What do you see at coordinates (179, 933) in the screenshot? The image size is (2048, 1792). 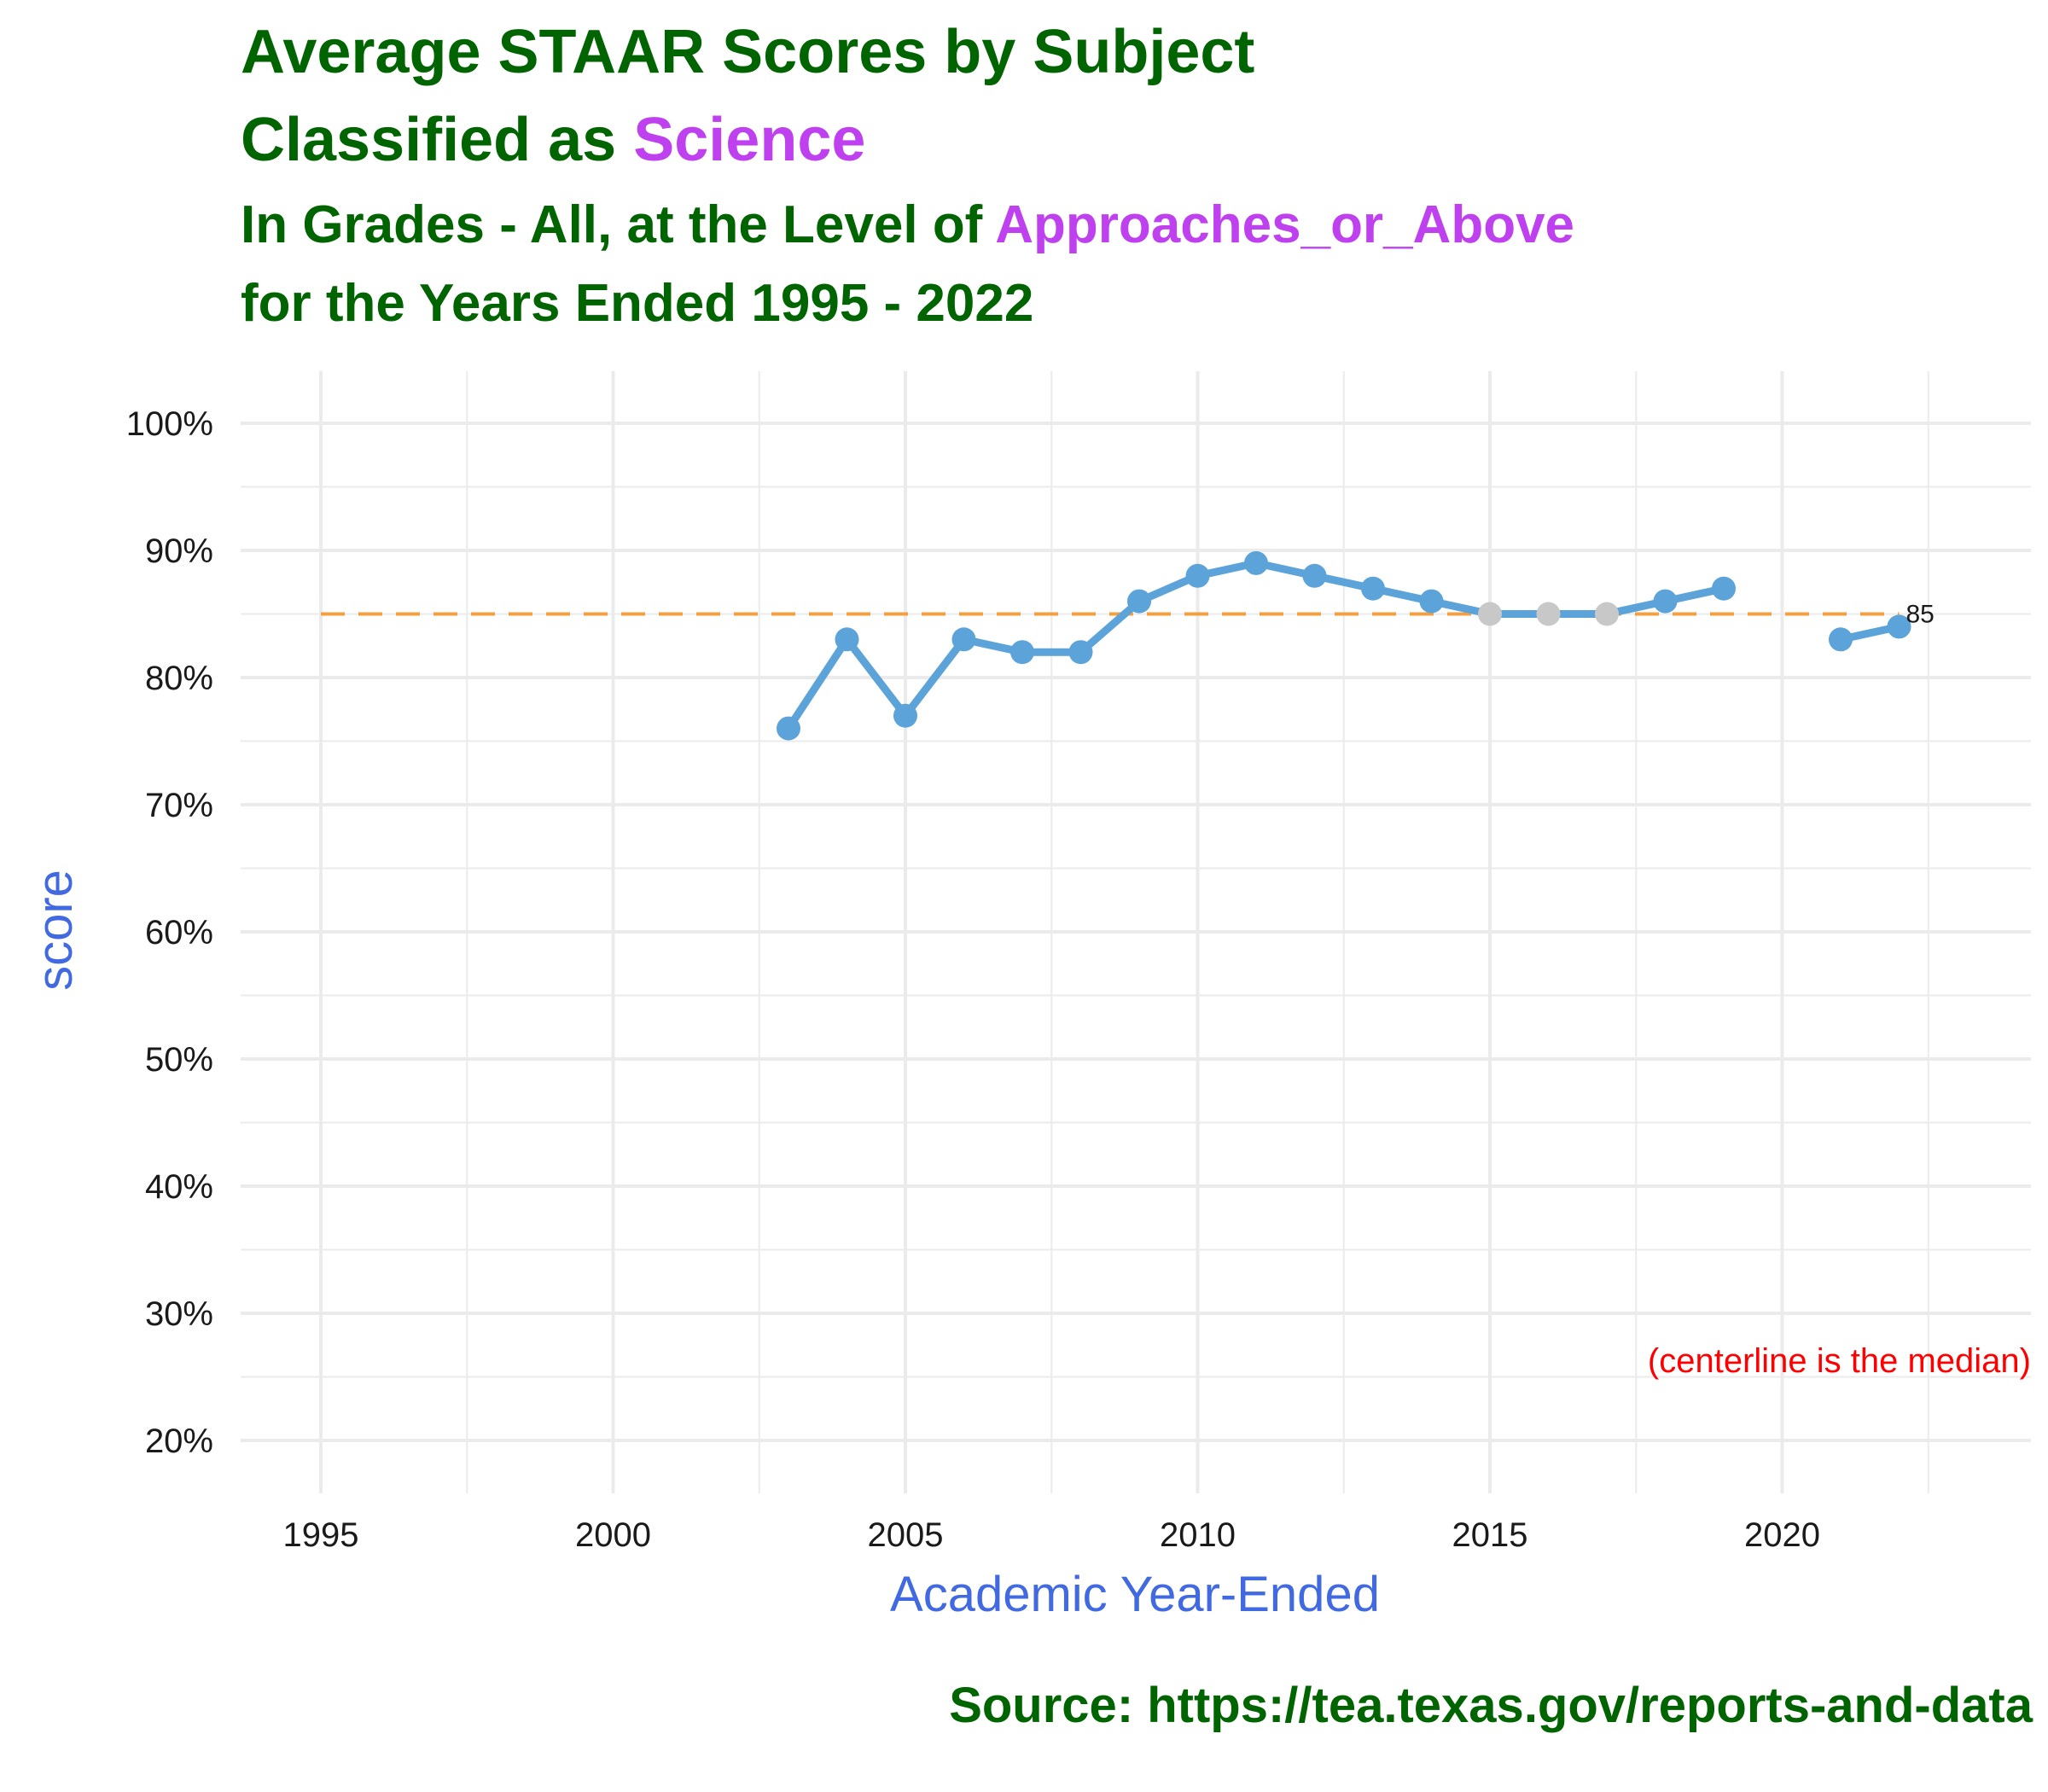 I see `y-tick-label: 60%` at bounding box center [179, 933].